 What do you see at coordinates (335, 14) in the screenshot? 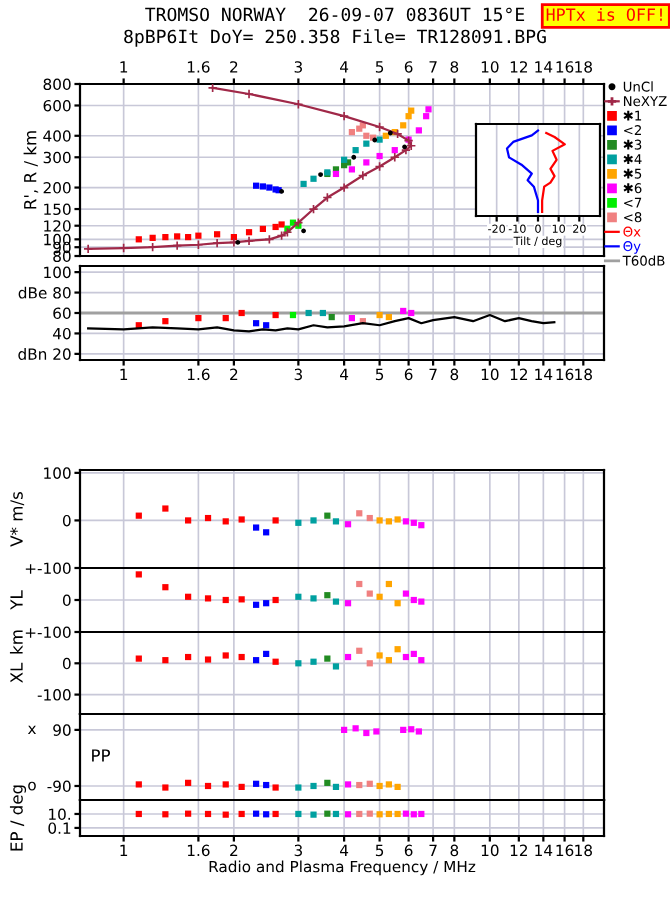
I see `chart-title: TROMSO NORWAY 26-09-07 0836UT 15°E` at bounding box center [335, 14].